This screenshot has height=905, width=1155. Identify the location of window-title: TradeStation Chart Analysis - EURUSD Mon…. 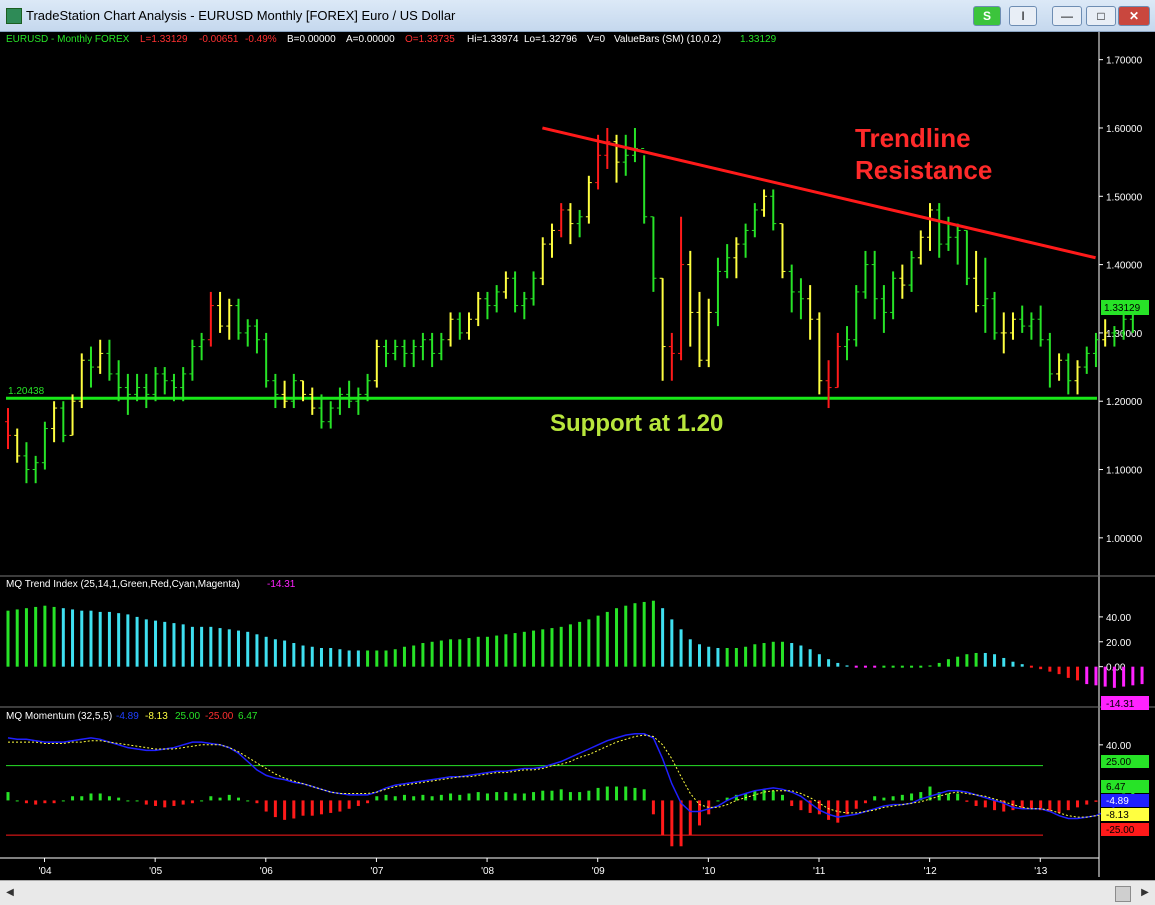
(241, 15).